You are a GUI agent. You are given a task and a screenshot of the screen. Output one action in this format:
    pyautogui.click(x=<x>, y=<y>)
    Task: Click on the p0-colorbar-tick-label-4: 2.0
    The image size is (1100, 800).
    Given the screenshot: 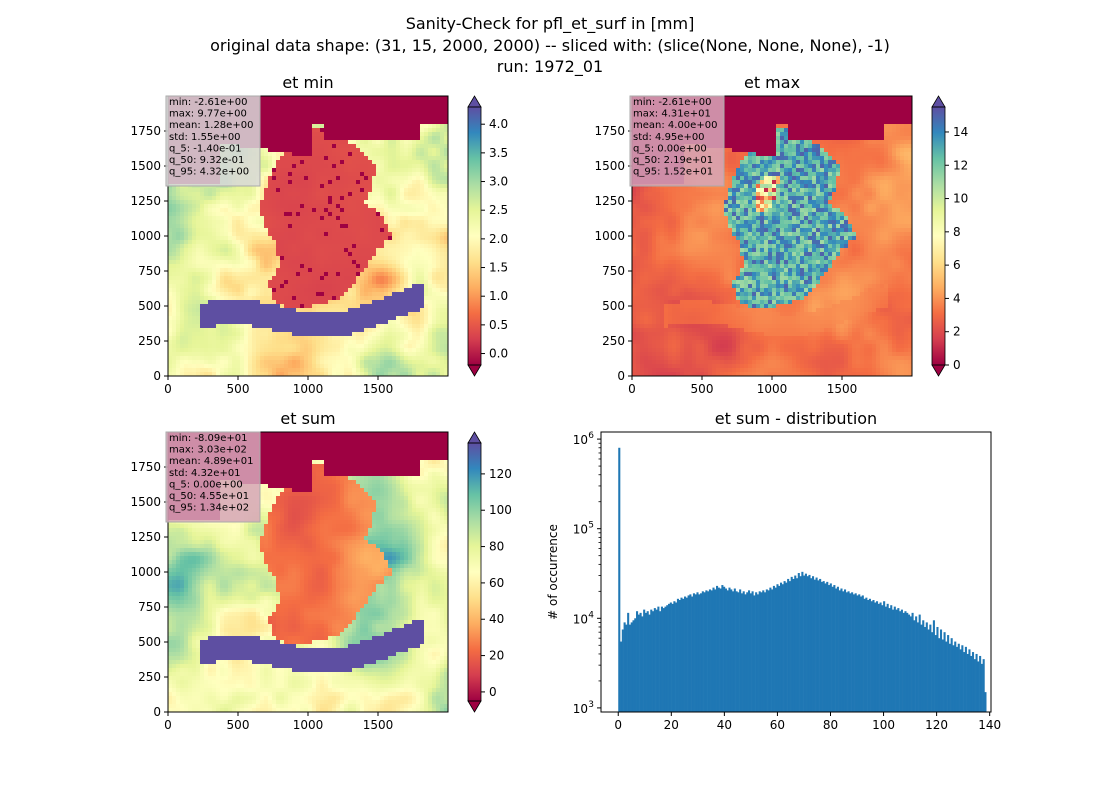 What is the action you would take?
    pyautogui.click(x=498, y=239)
    